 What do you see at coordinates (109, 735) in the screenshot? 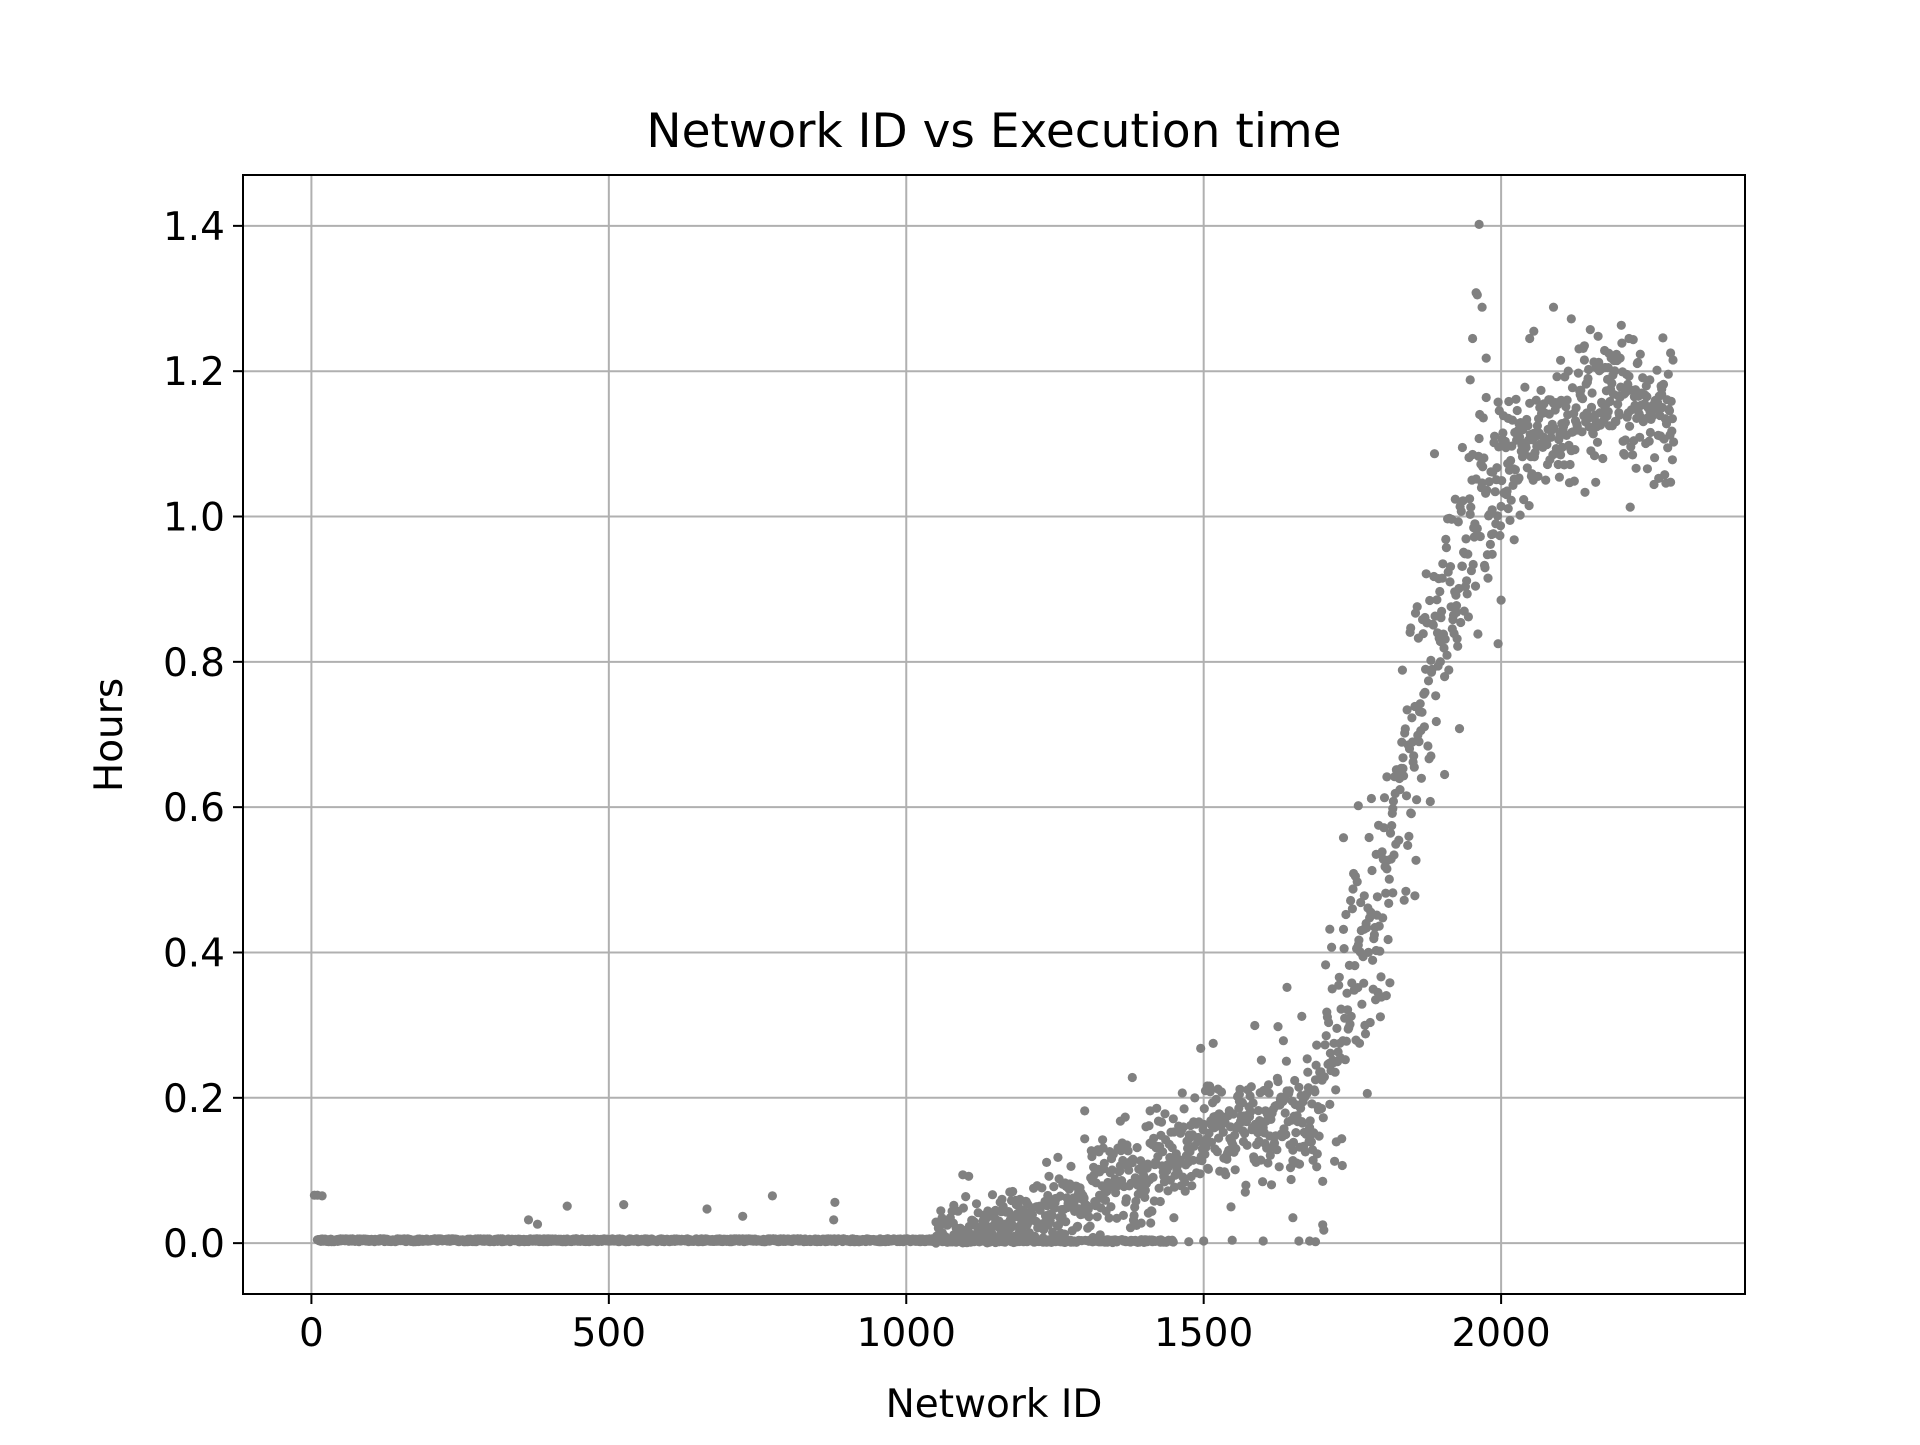
I see `y-axis-label: Hours` at bounding box center [109, 735].